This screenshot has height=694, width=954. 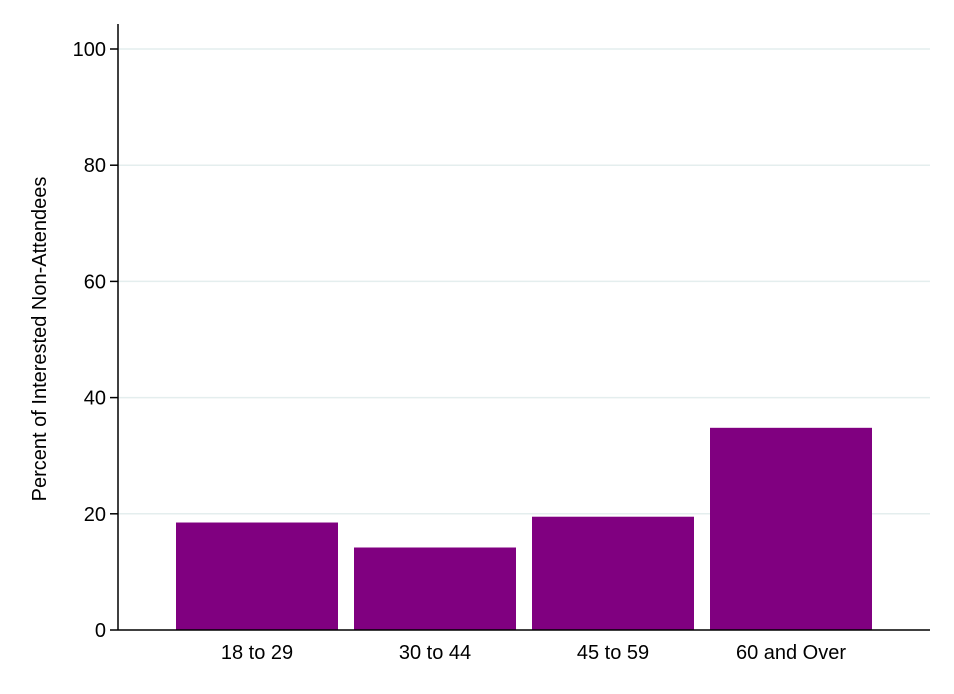 I want to click on x-tick-label: 60 and Over, so click(x=791, y=653).